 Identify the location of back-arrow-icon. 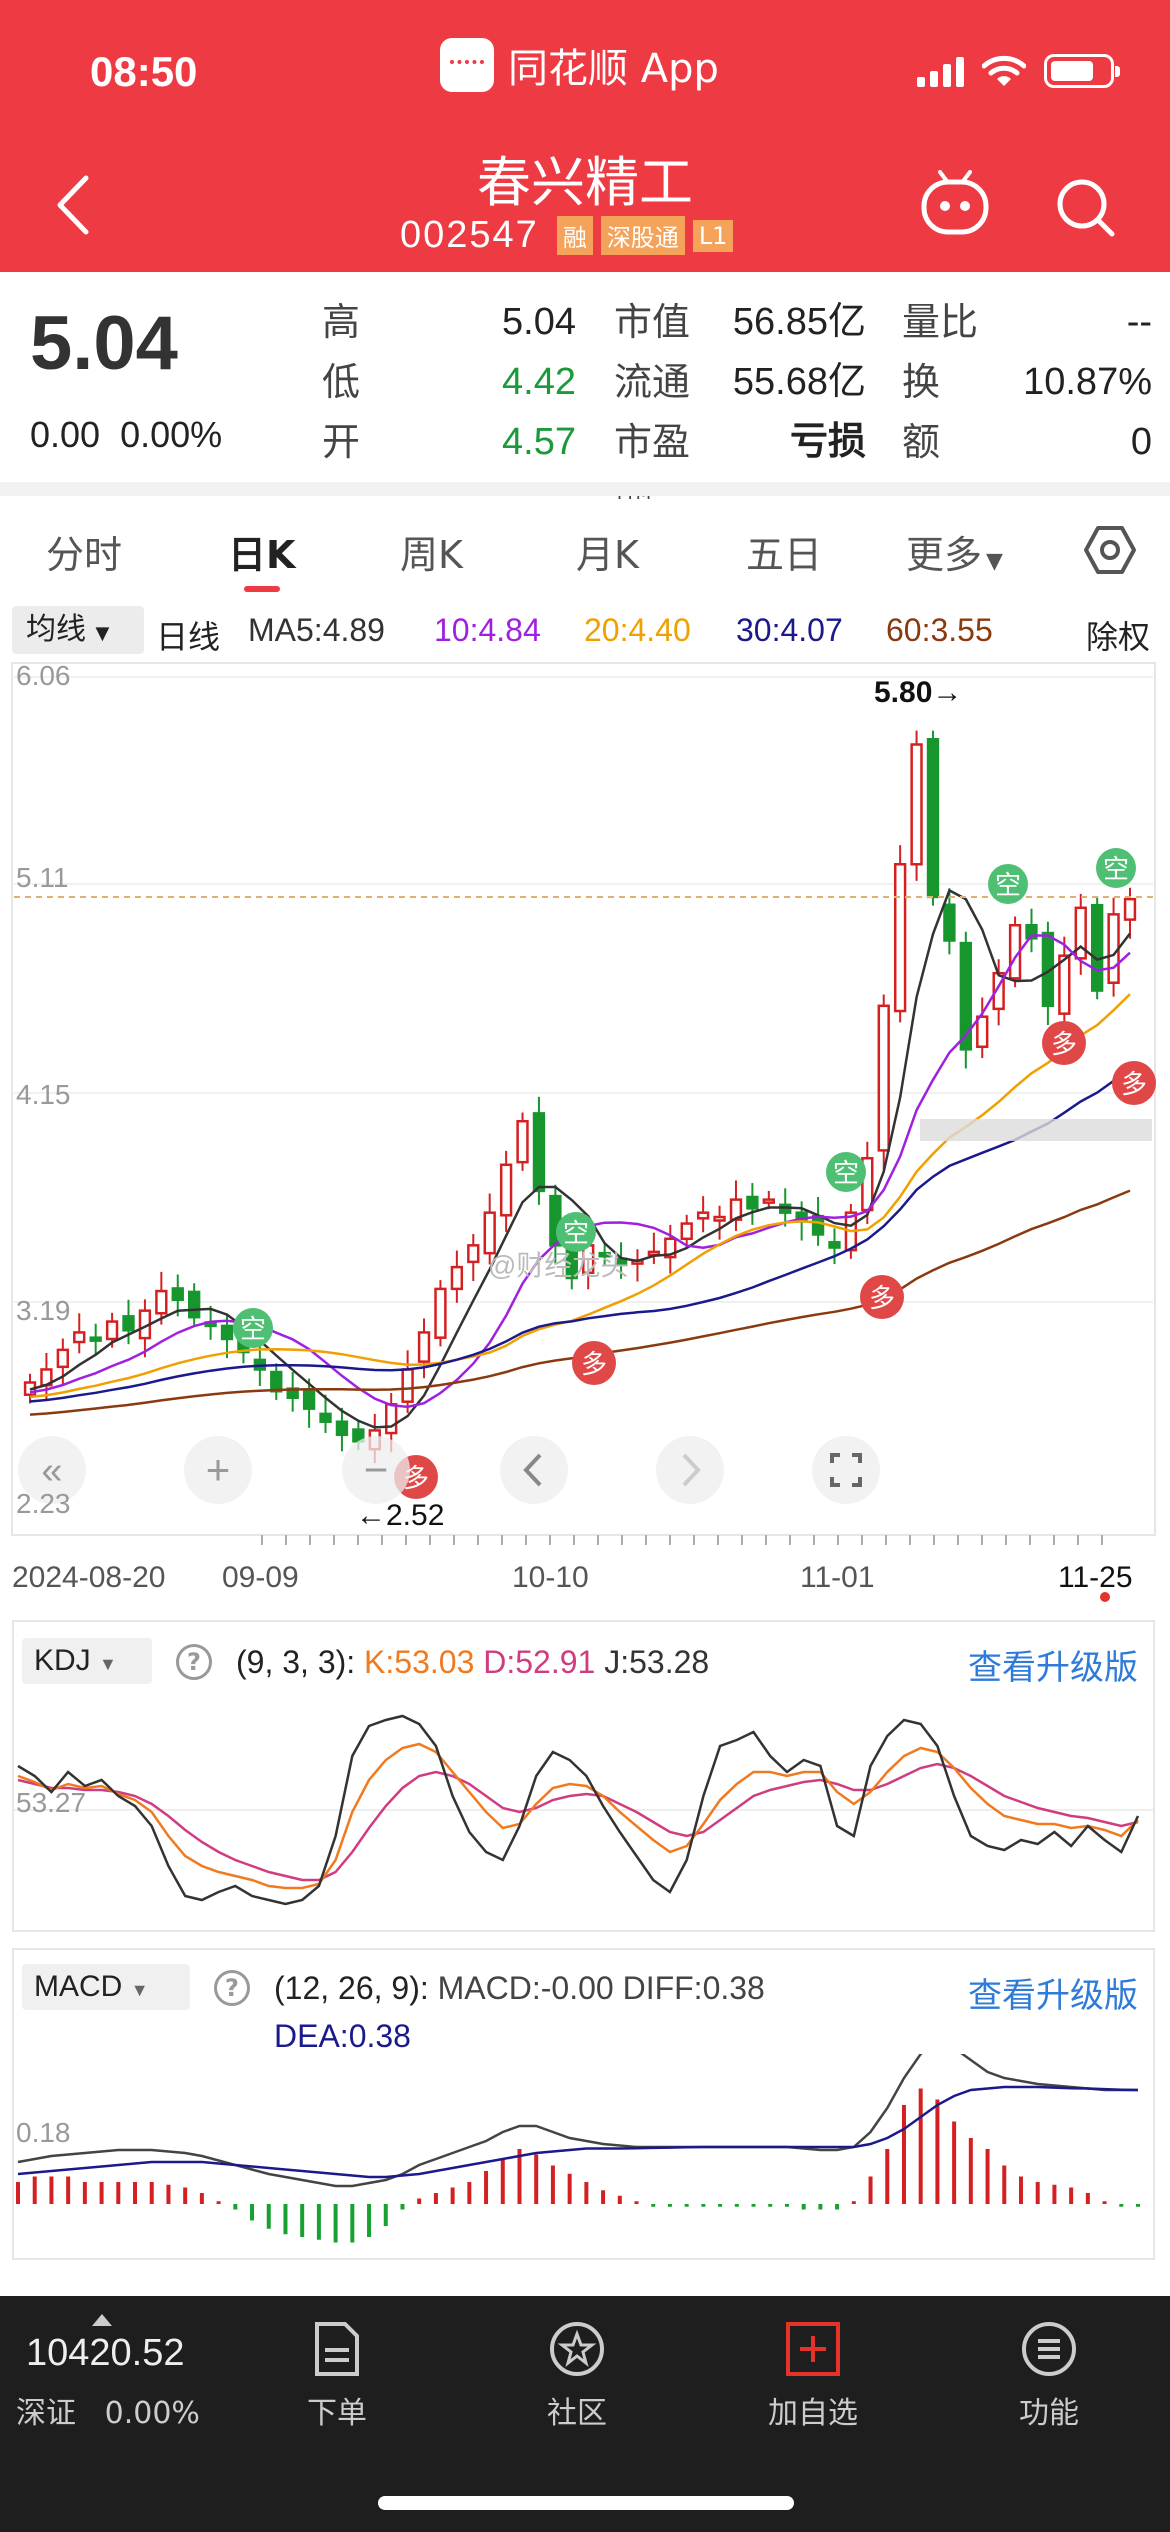
(73, 205).